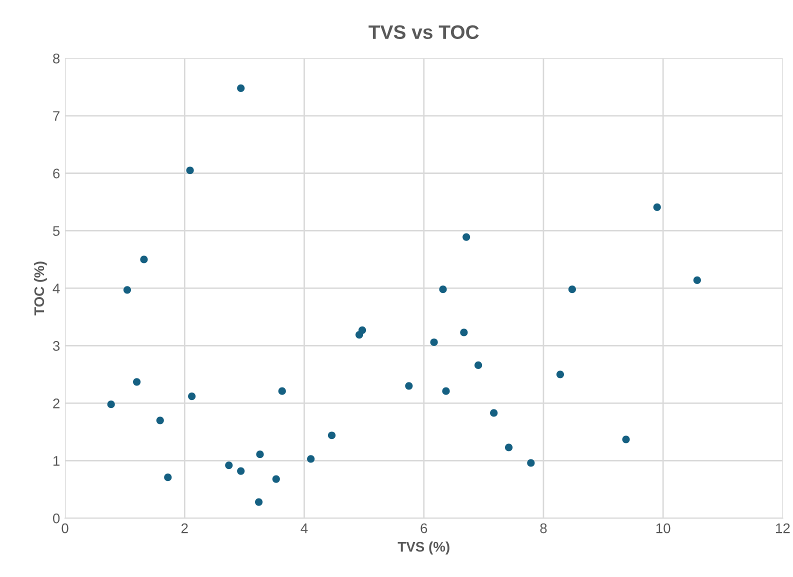 The height and width of the screenshot is (577, 793). Describe the element at coordinates (40, 289) in the screenshot. I see `y-axis-title: TOC (%)` at that location.